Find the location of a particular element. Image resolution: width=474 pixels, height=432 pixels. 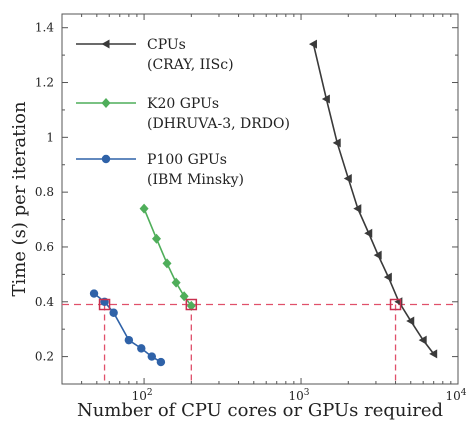

series-line is located at coordinates (167, 257).